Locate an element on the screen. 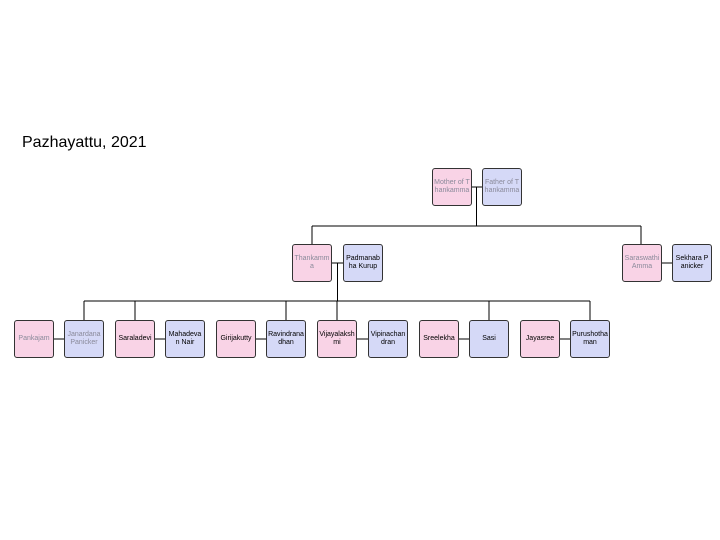 This screenshot has height=540, width=720. person-node: Saraladevi is located at coordinates (135, 339).